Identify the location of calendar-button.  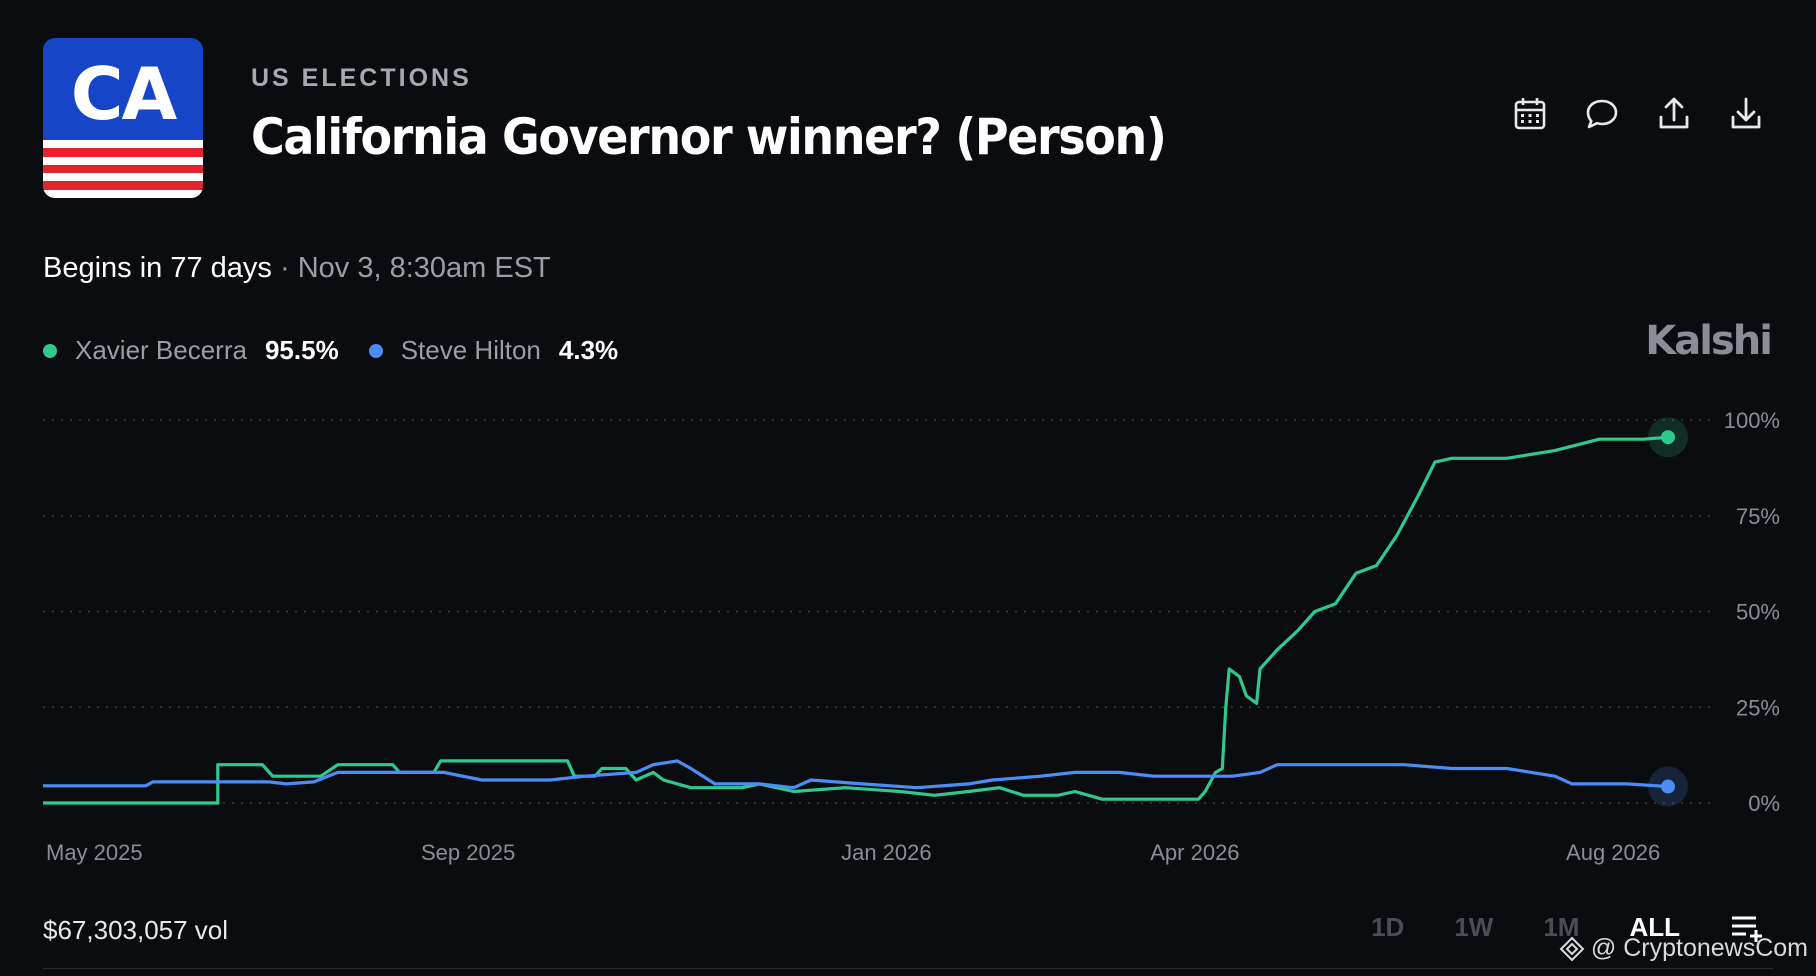
(1530, 114).